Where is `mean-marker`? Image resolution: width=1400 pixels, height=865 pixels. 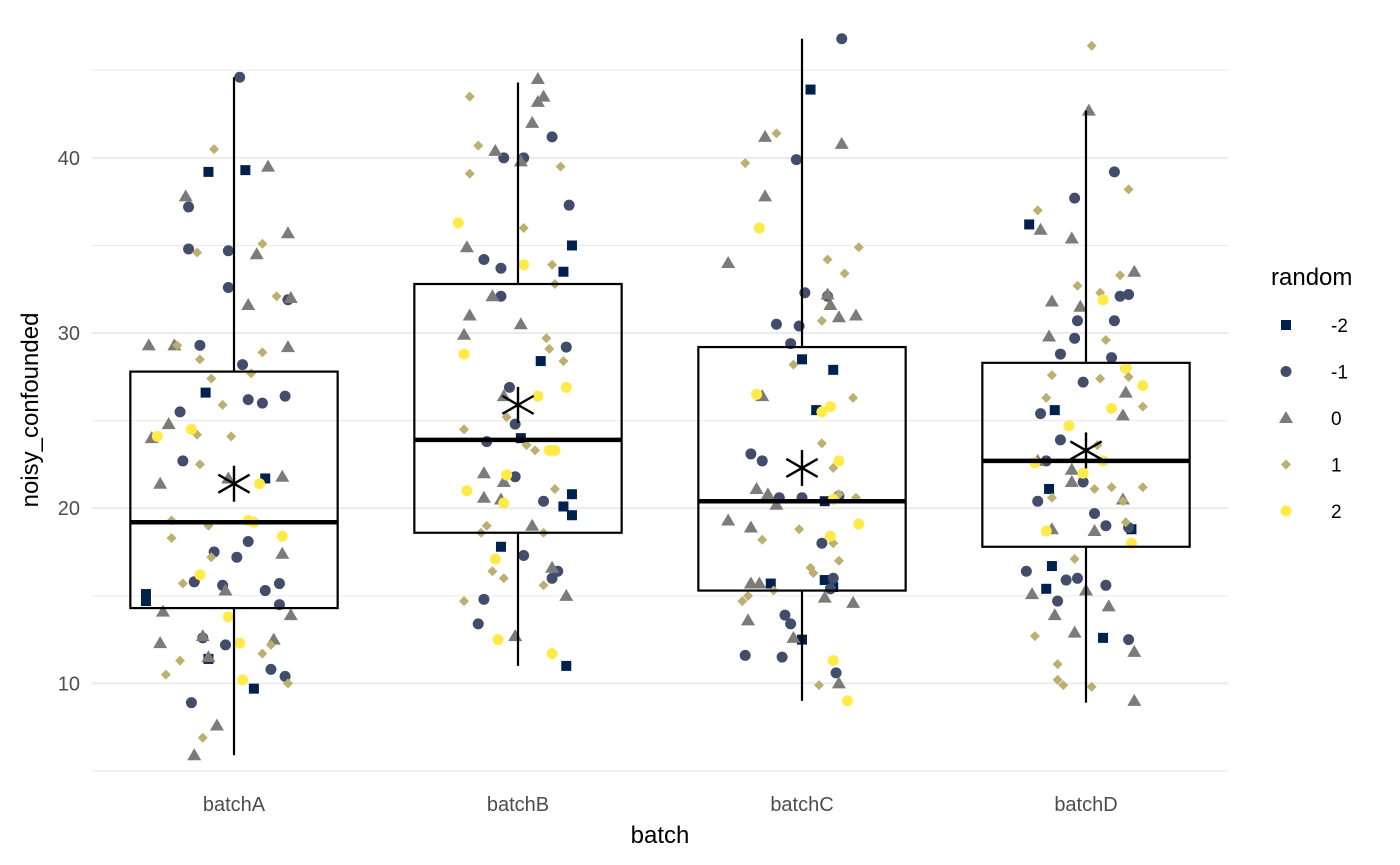 mean-marker is located at coordinates (1086, 450).